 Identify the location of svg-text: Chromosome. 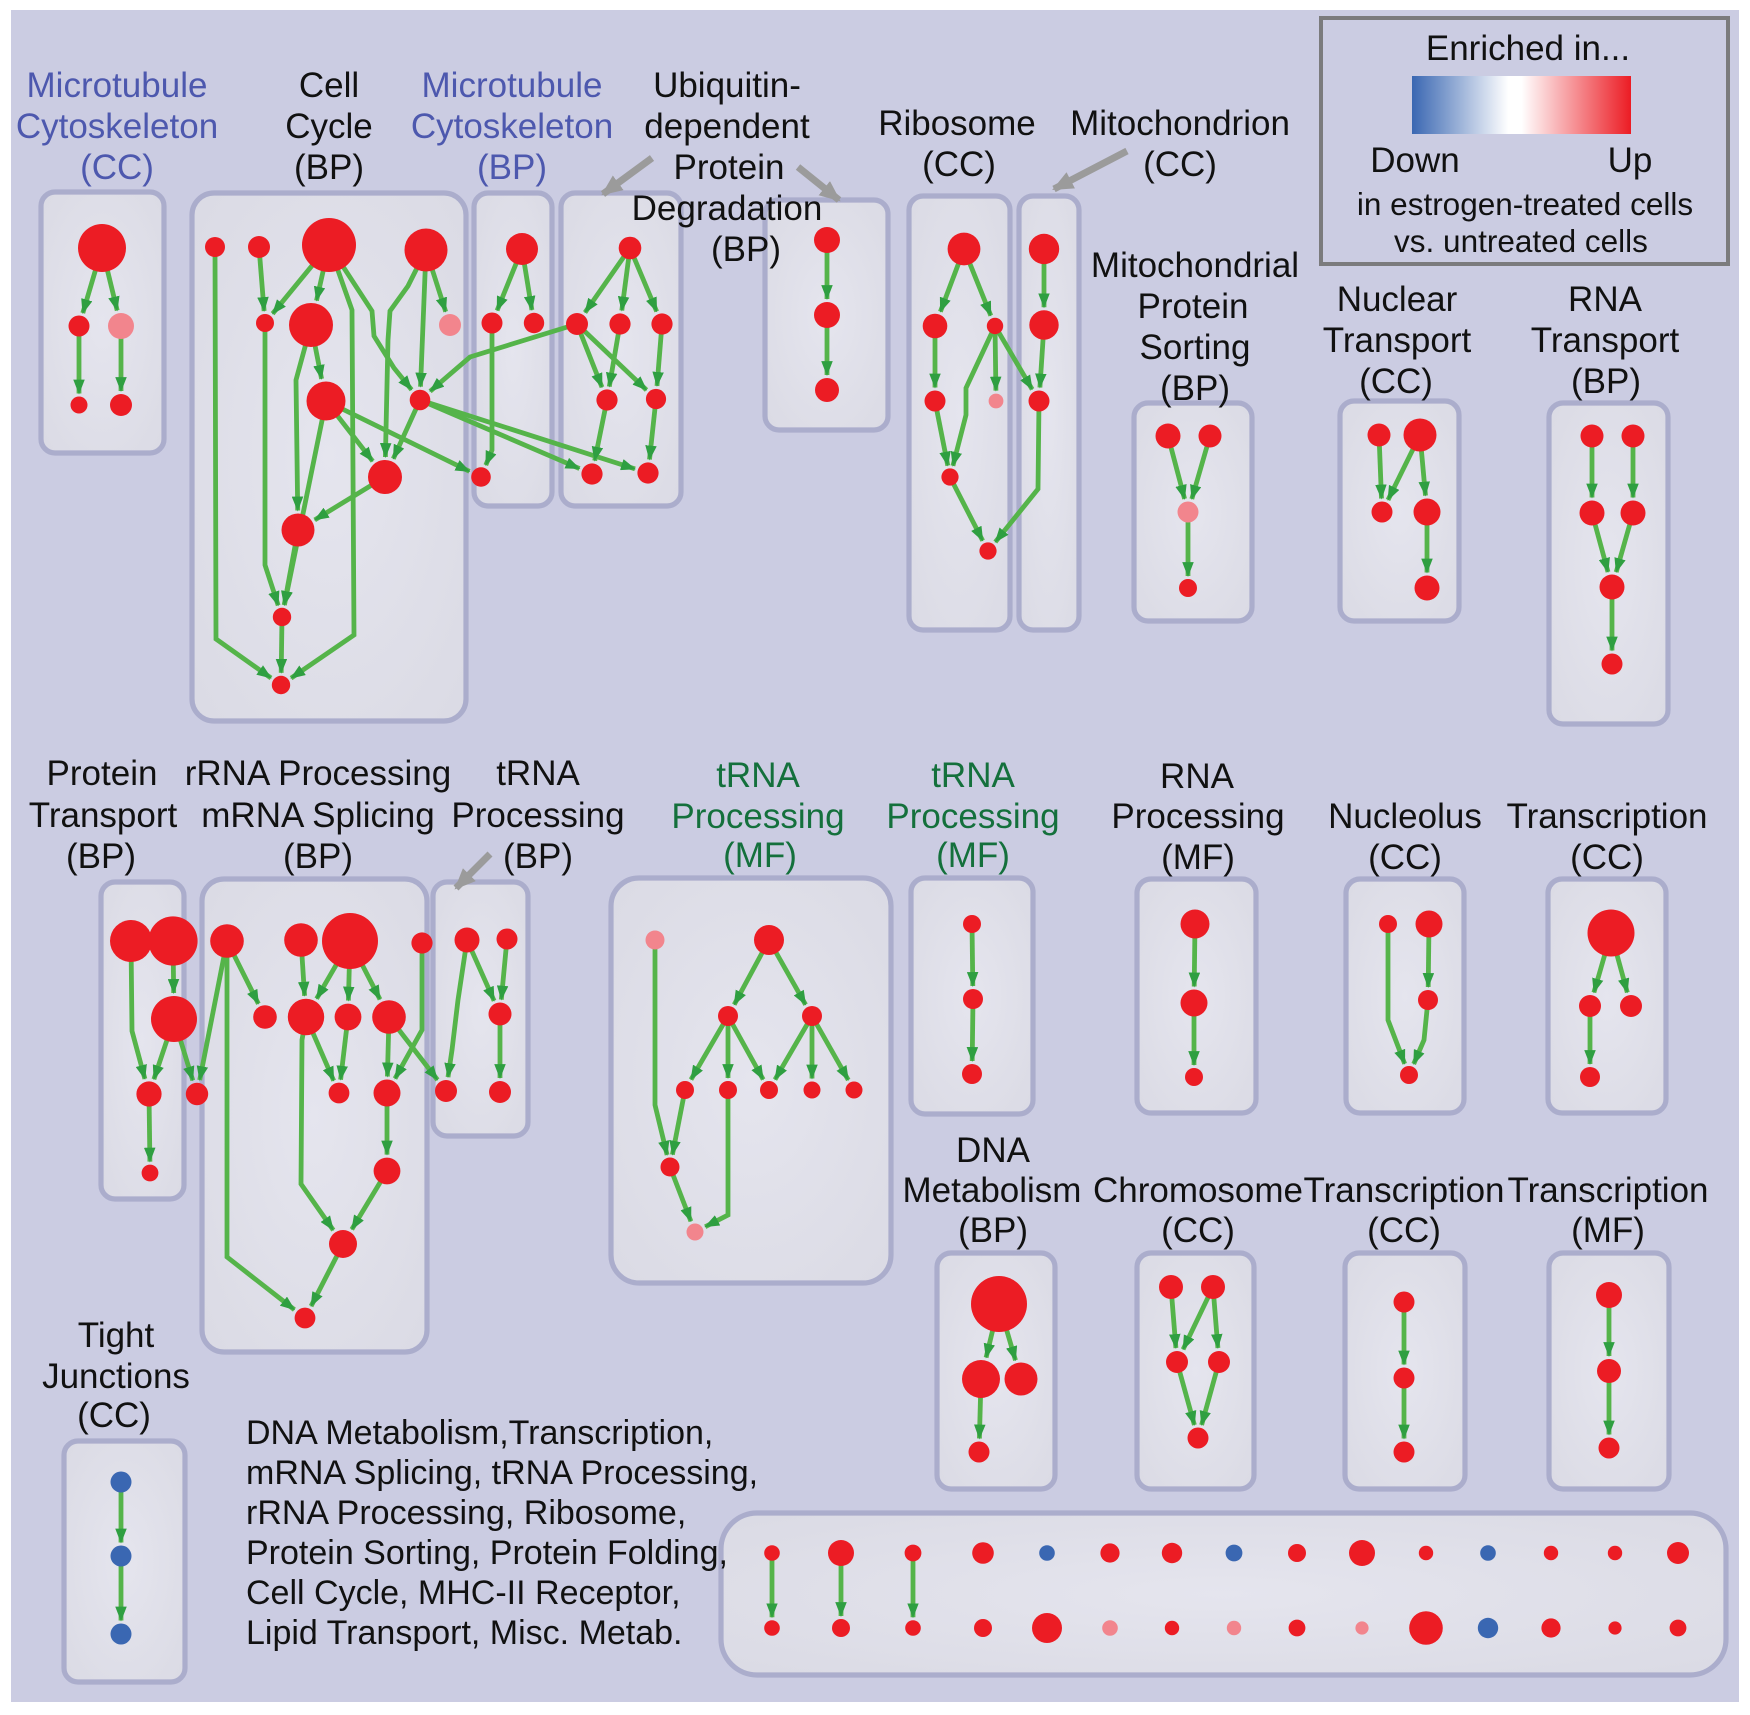
(1198, 1190).